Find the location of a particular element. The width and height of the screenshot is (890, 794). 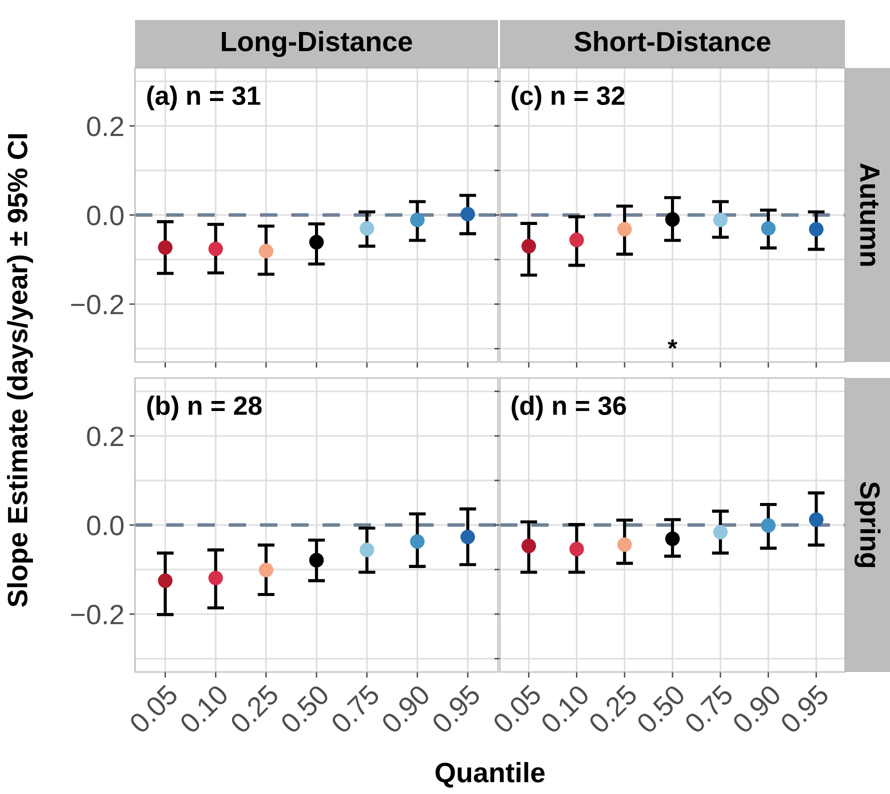

x-tick-label: 0.50 is located at coordinates (305, 709).